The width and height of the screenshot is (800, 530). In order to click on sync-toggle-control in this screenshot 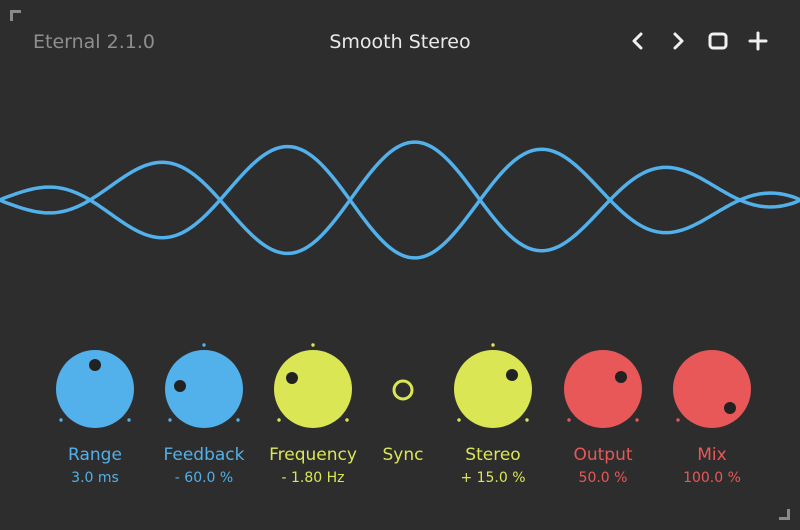, I will do `click(403, 383)`.